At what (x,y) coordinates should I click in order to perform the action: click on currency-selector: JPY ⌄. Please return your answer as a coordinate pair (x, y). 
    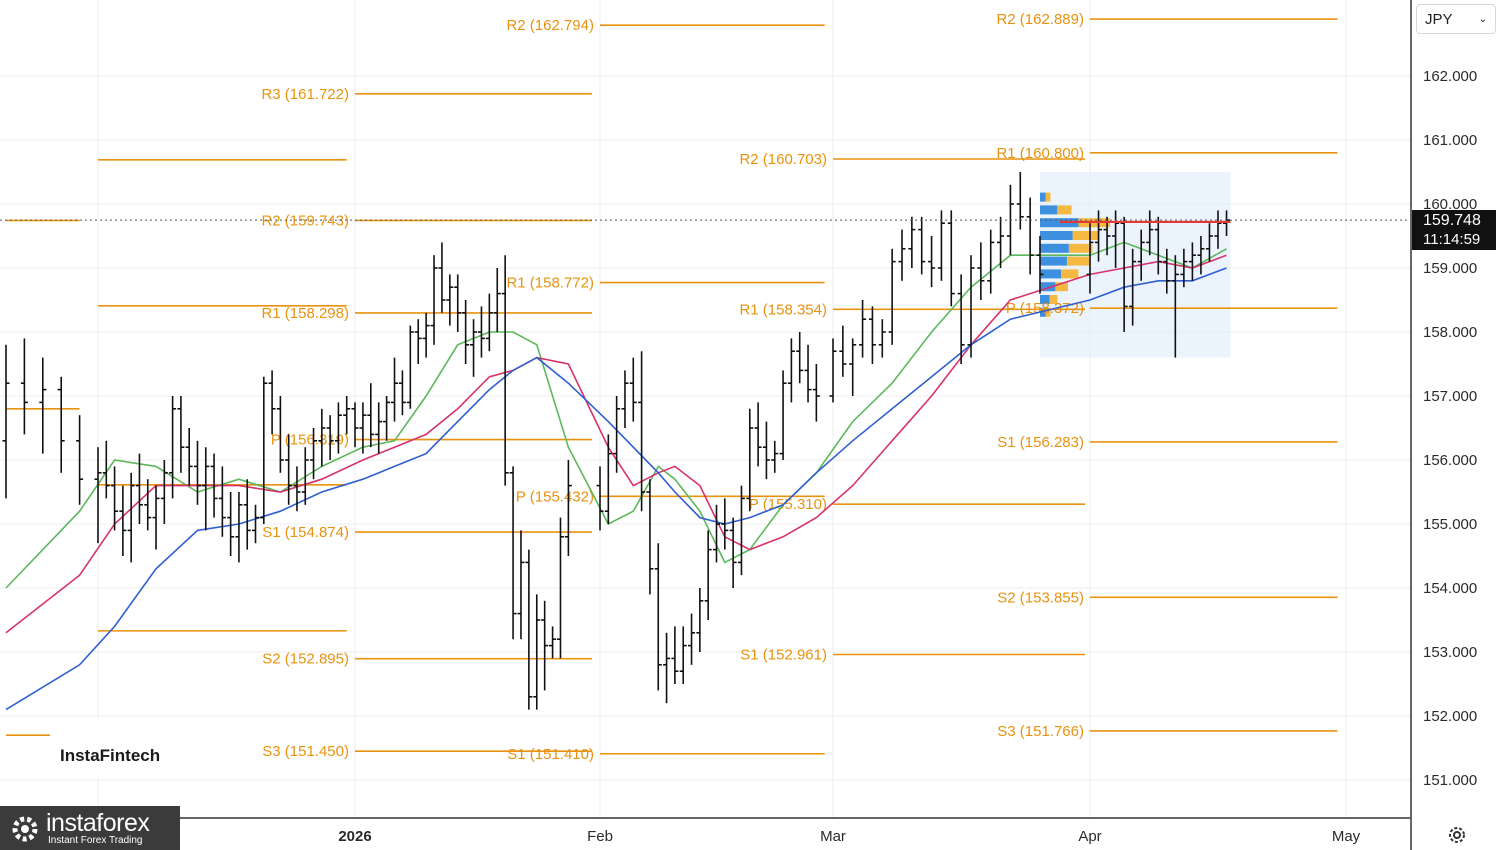
    Looking at the image, I should click on (1456, 19).